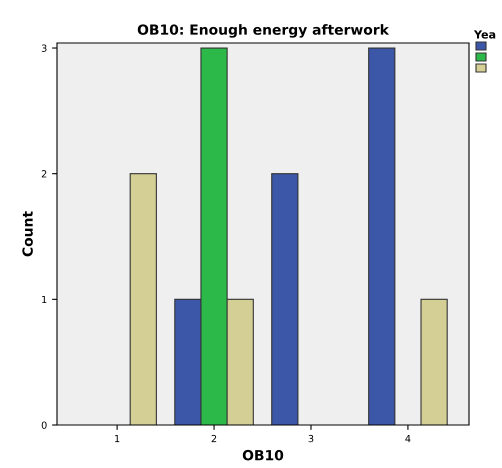  What do you see at coordinates (407, 438) in the screenshot?
I see `x-tick-label: 4` at bounding box center [407, 438].